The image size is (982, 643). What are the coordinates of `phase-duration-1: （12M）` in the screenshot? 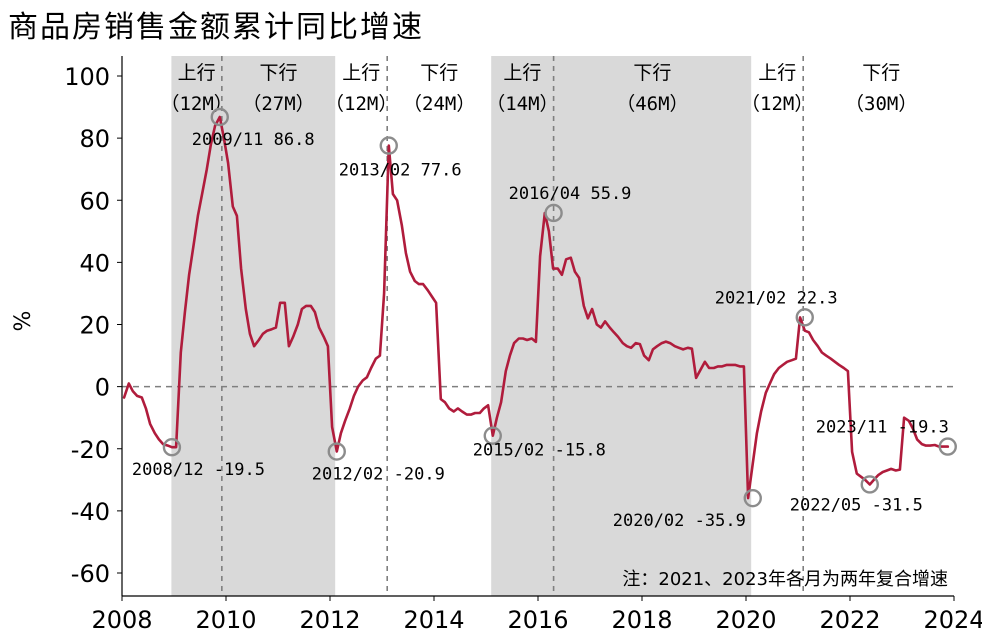 It's located at (196, 104).